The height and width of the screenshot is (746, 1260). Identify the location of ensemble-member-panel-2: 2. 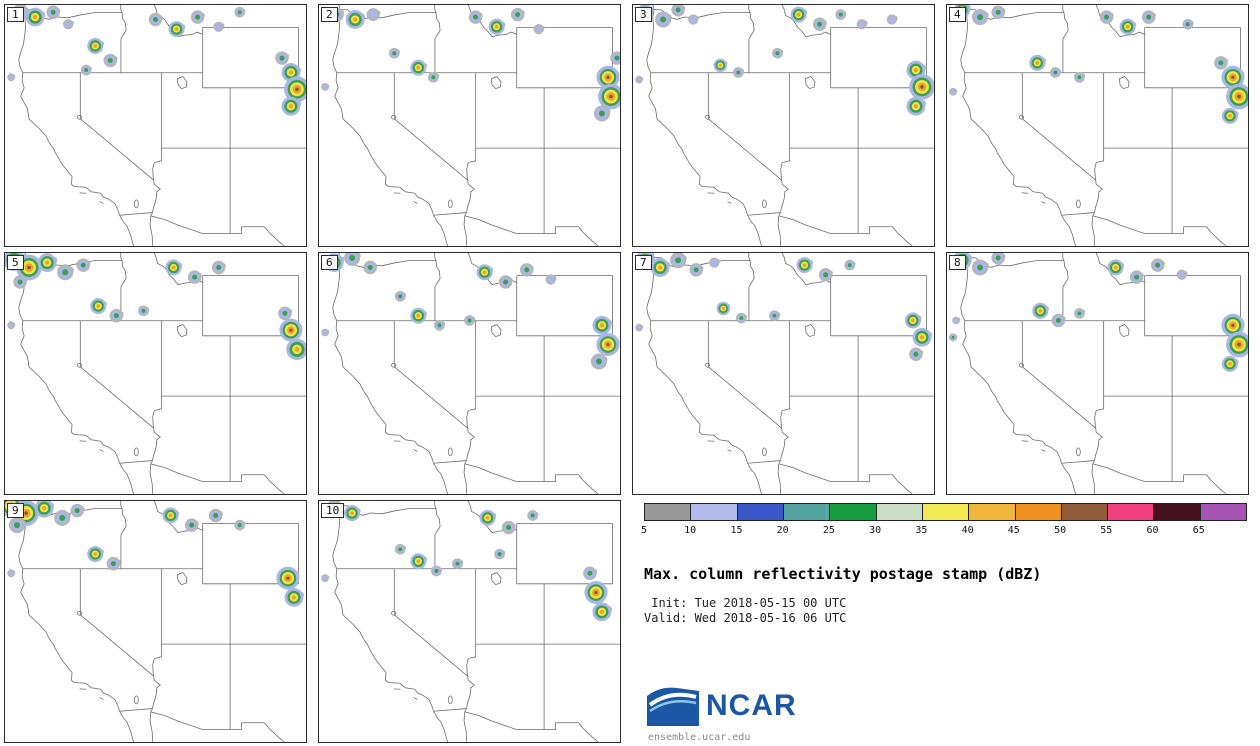
(469, 125).